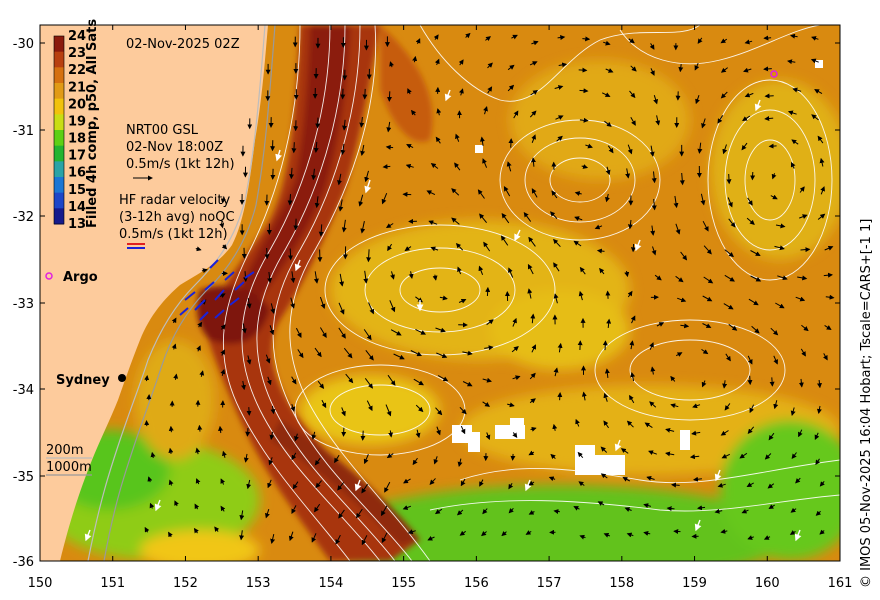  Describe the element at coordinates (77, 70) in the screenshot. I see `colorbar-tick-label: 22` at that location.